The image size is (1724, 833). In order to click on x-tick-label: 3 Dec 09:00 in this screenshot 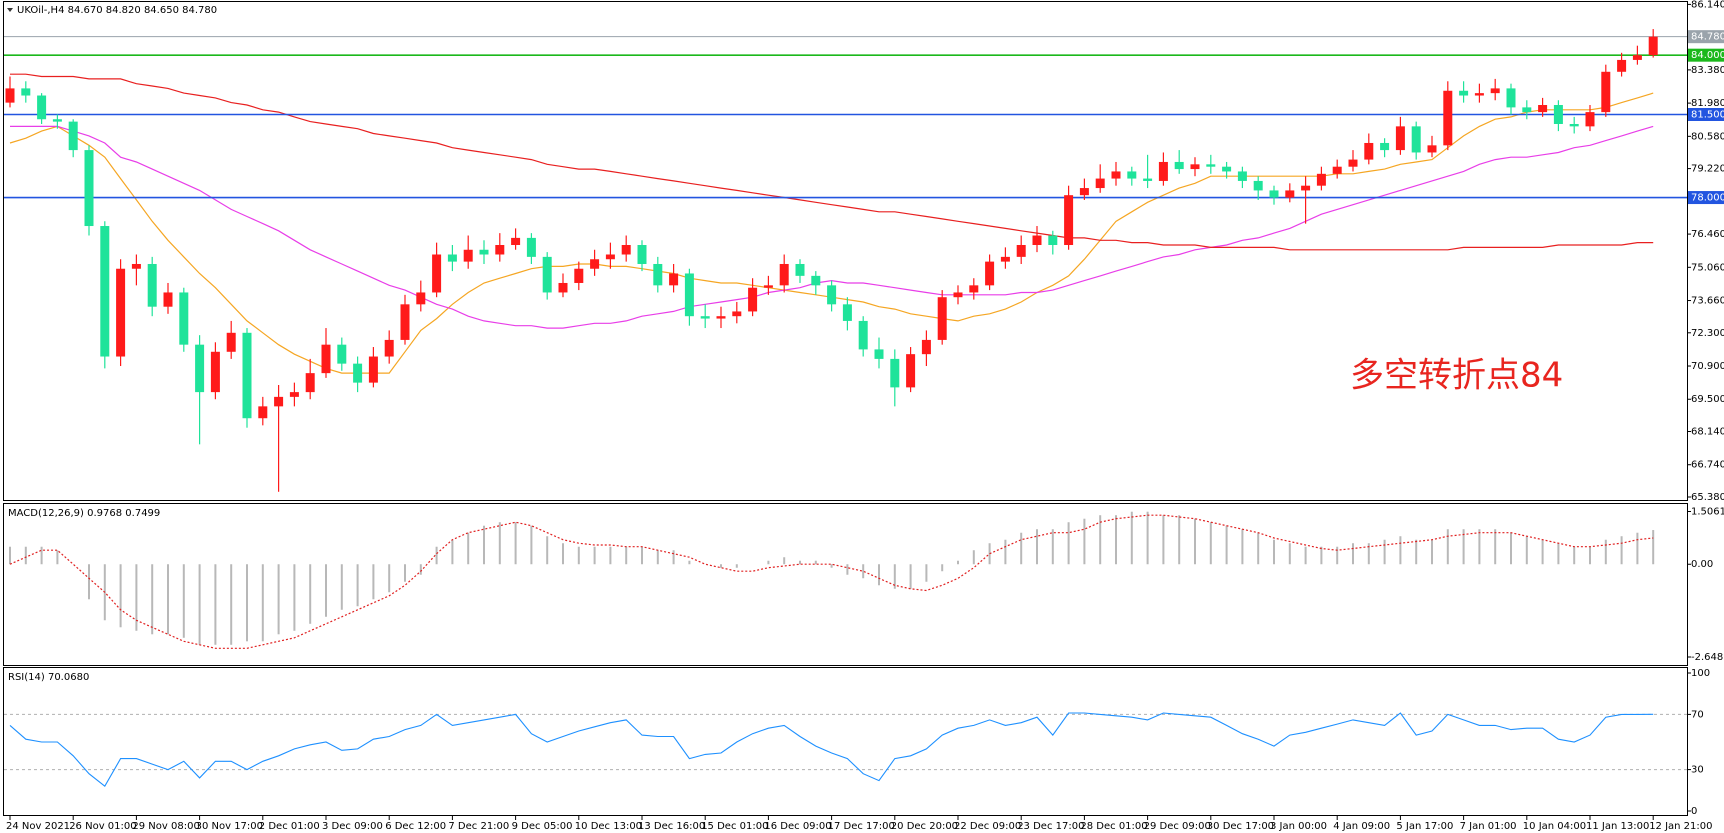, I will do `click(352, 826)`.